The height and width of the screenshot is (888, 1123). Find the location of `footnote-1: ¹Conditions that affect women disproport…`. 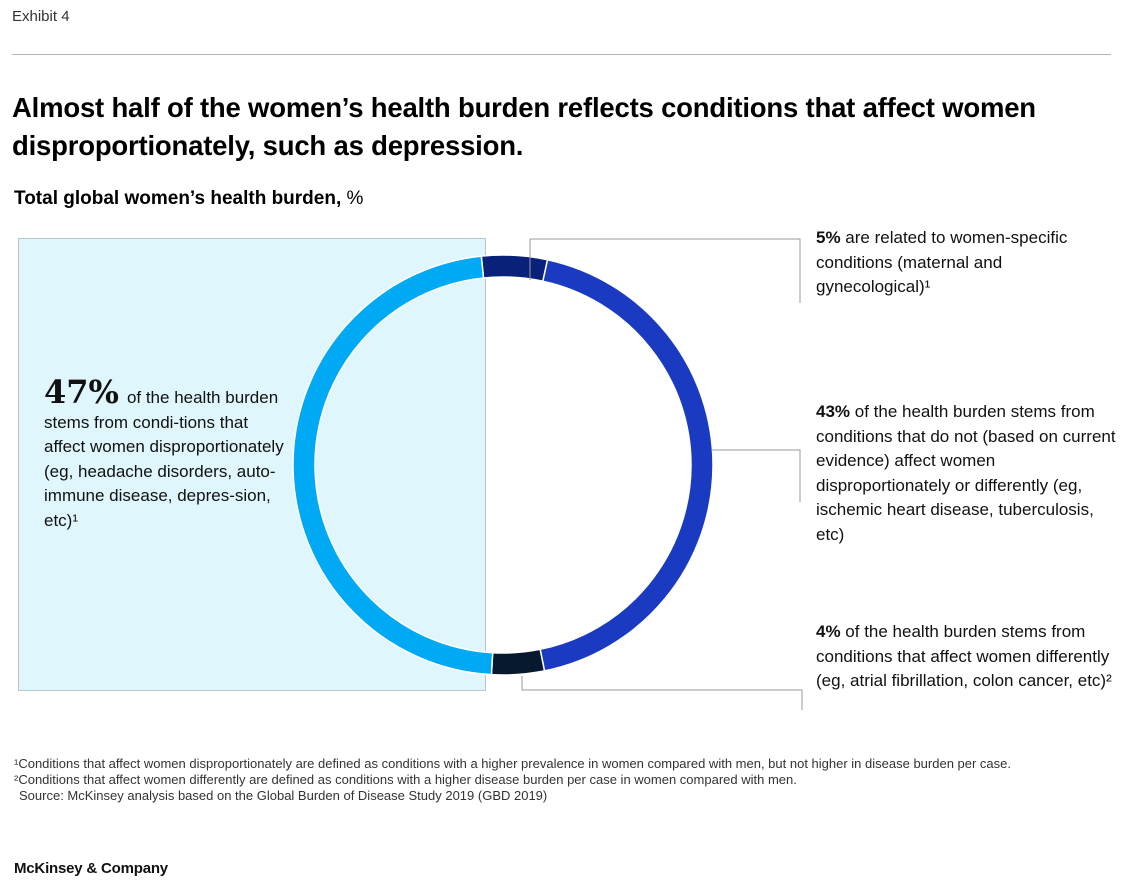

footnote-1: ¹Conditions that affect women disproport… is located at coordinates (513, 763).